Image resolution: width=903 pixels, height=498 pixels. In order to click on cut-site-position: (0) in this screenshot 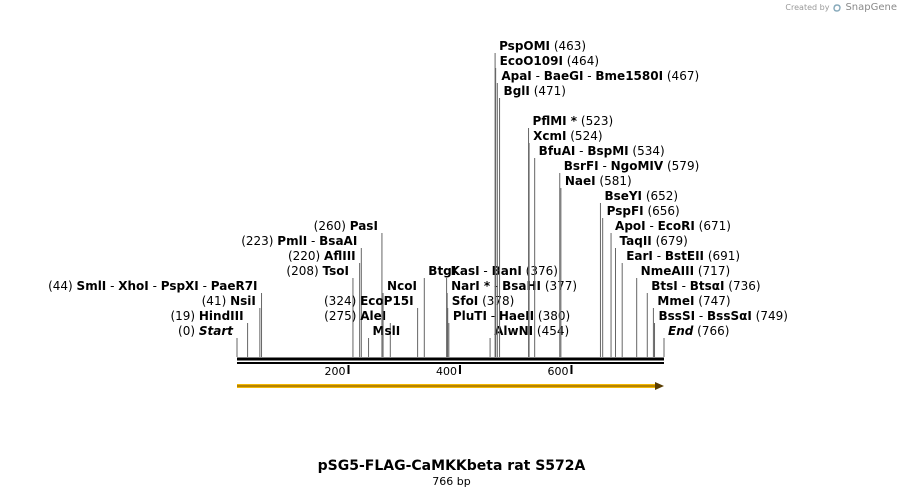, I will do `click(188, 331)`.